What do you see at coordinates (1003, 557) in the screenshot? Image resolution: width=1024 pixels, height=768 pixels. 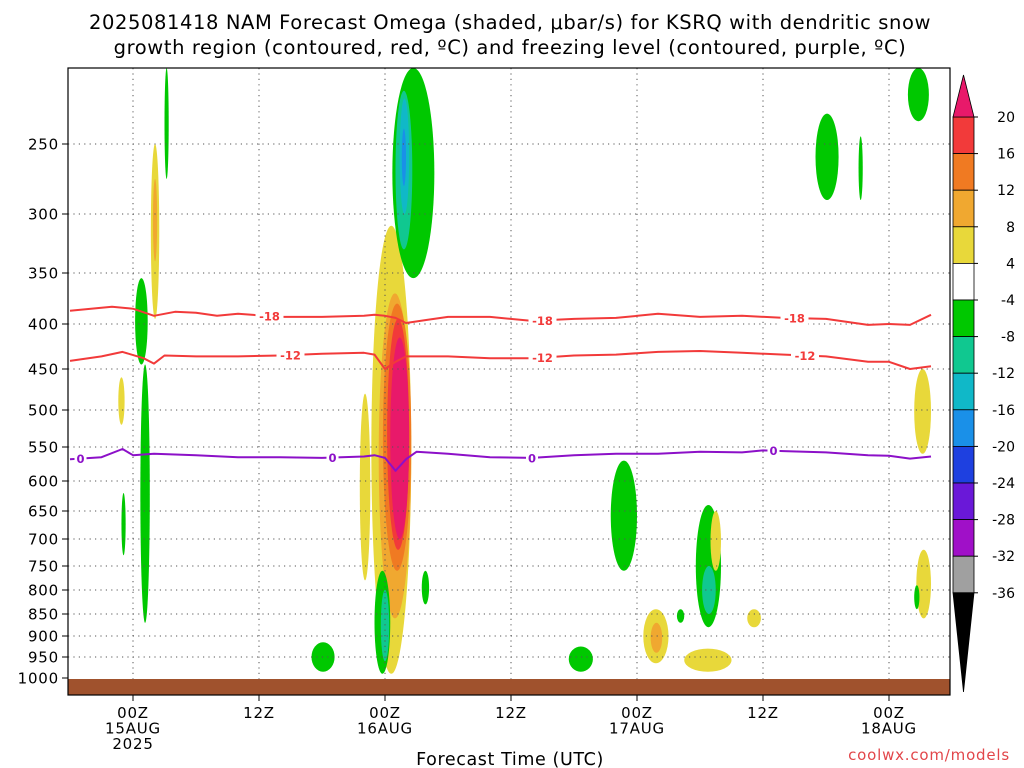 I see `colorbar-label: -32` at bounding box center [1003, 557].